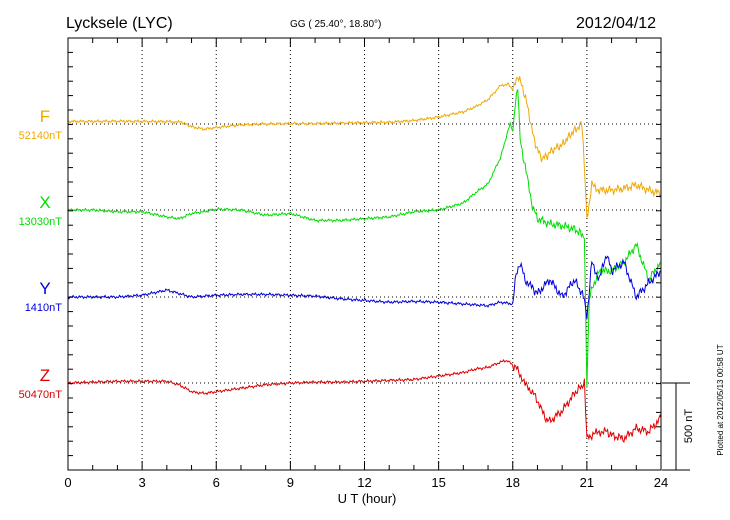 Image resolution: width=730 pixels, height=520 pixels. What do you see at coordinates (216, 482) in the screenshot?
I see `x-tick-label: 6` at bounding box center [216, 482].